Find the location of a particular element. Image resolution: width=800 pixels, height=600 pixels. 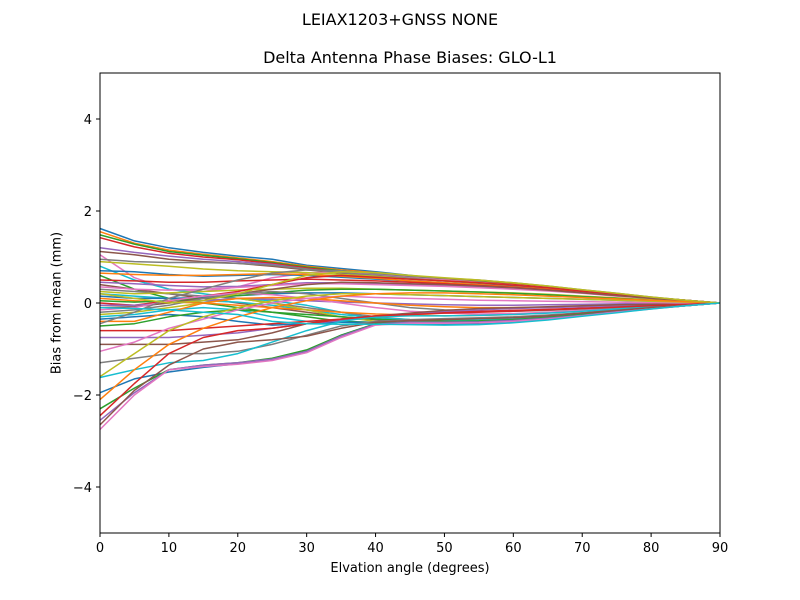

x-tick-label: 70 is located at coordinates (582, 548).